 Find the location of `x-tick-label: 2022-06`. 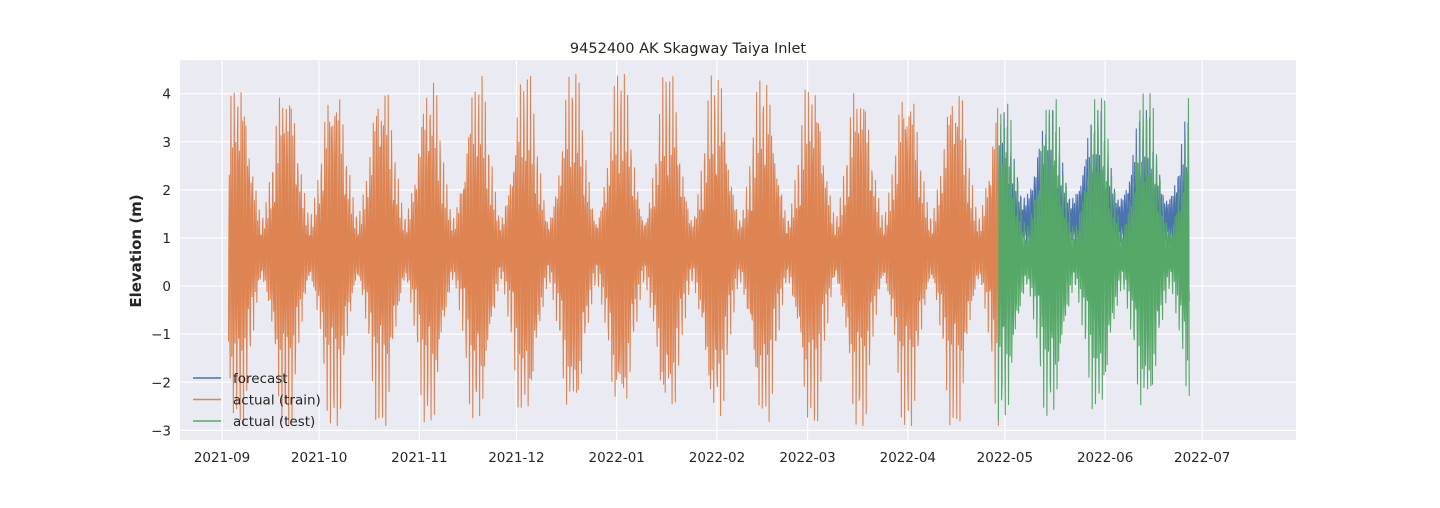

x-tick-label: 2022-06 is located at coordinates (1105, 458).